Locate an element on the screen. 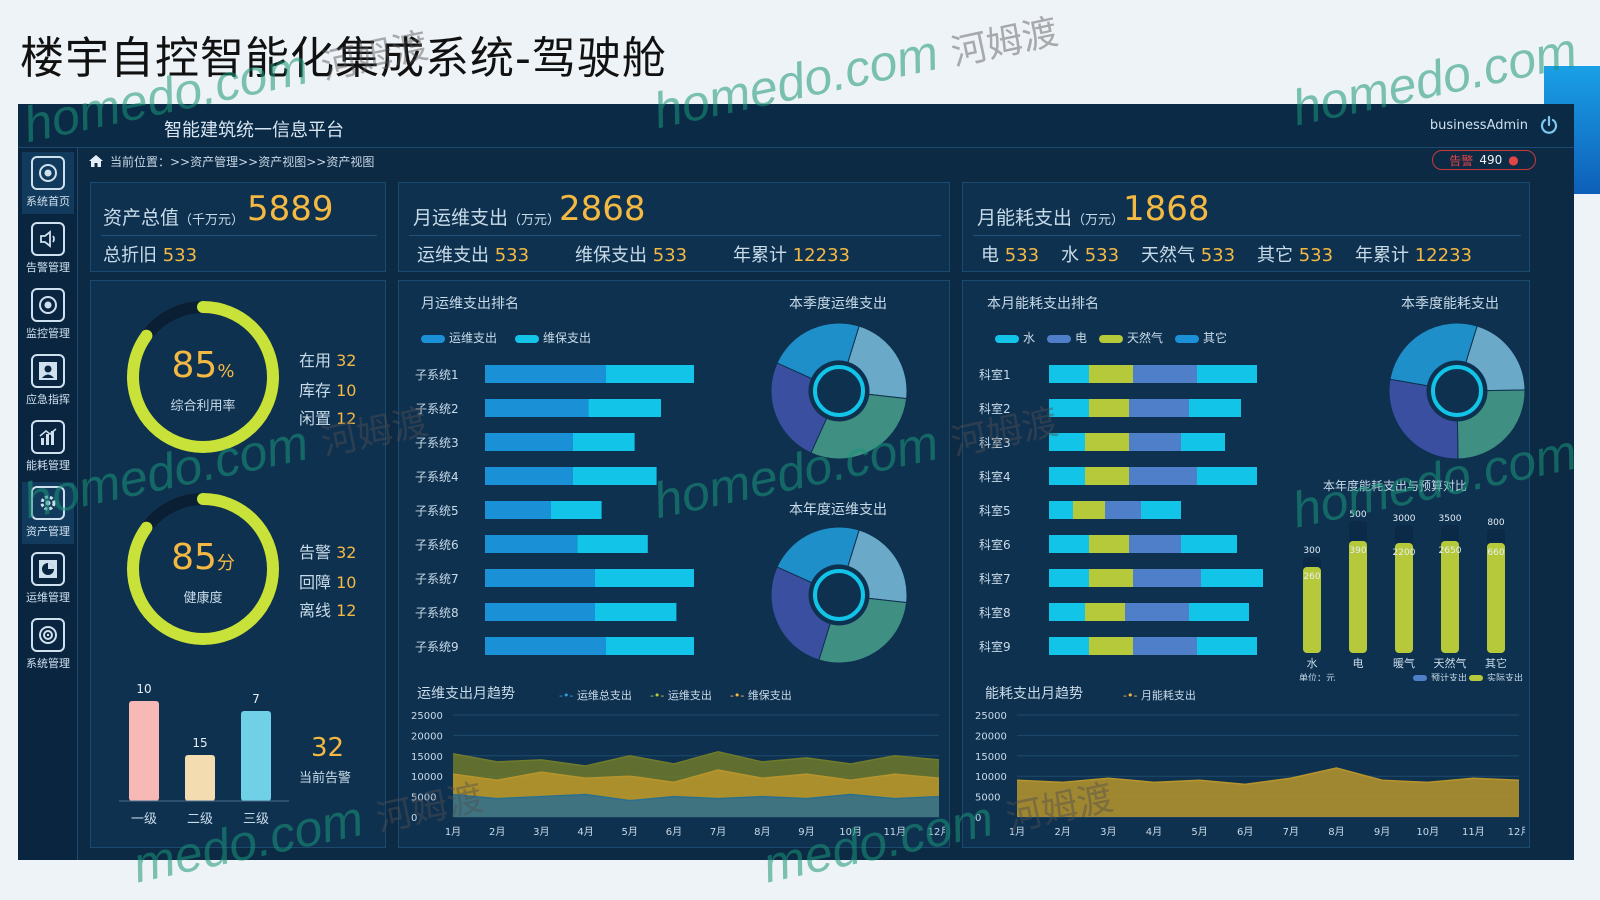  trend-y-tick: 5000 is located at coordinates (423, 798).